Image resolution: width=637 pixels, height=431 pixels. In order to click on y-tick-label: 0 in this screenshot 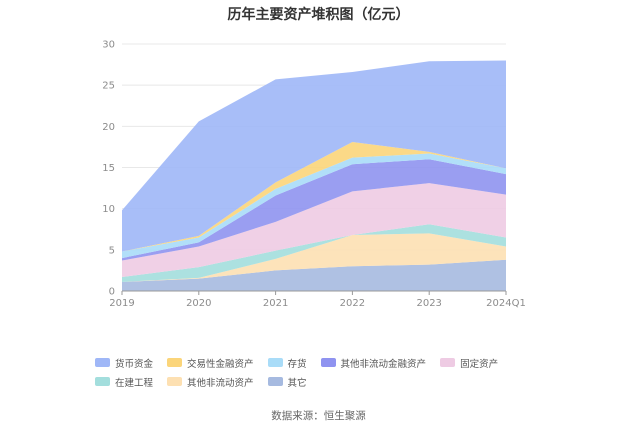, I will do `click(112, 292)`.